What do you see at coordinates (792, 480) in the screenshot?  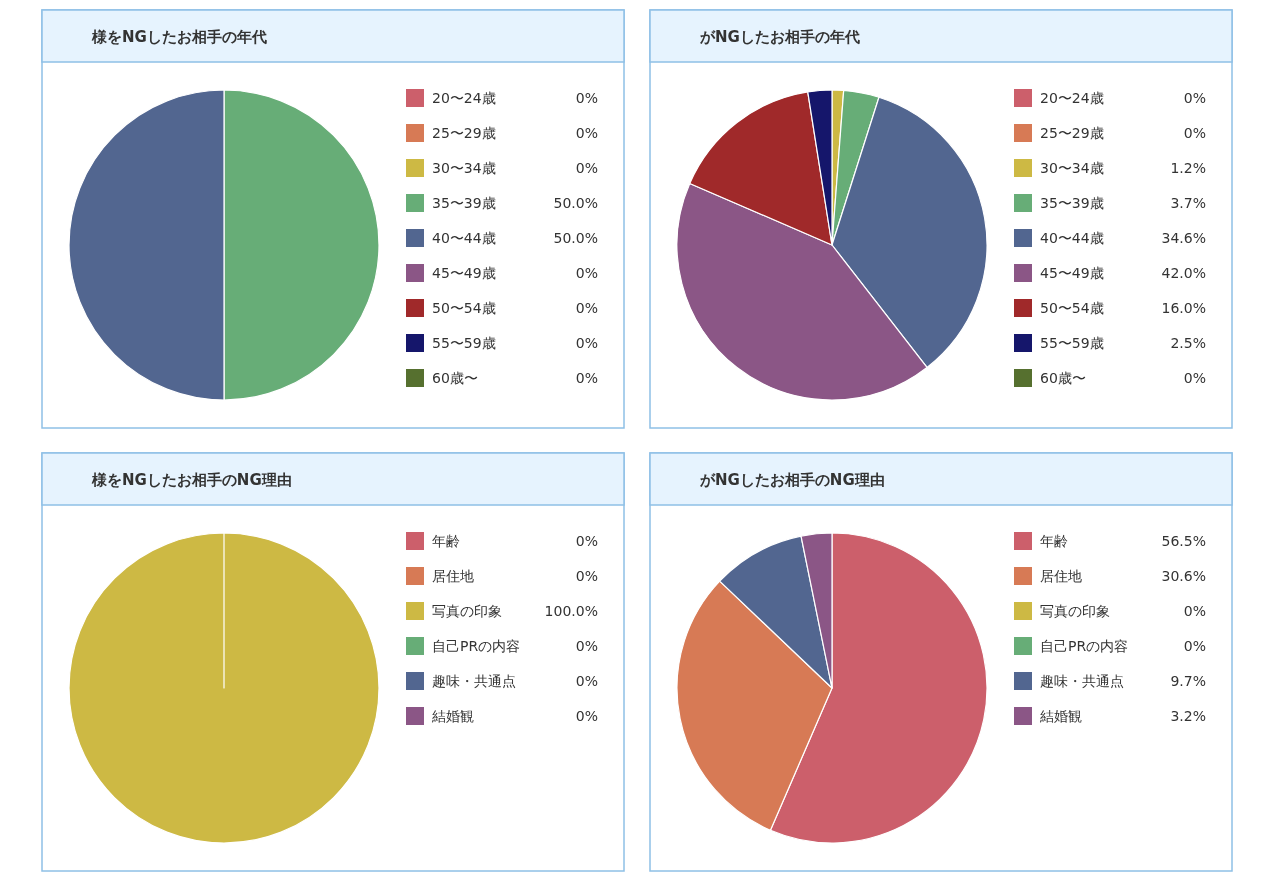 I see `chart-title: がNGしたお相手のNG理由` at bounding box center [792, 480].